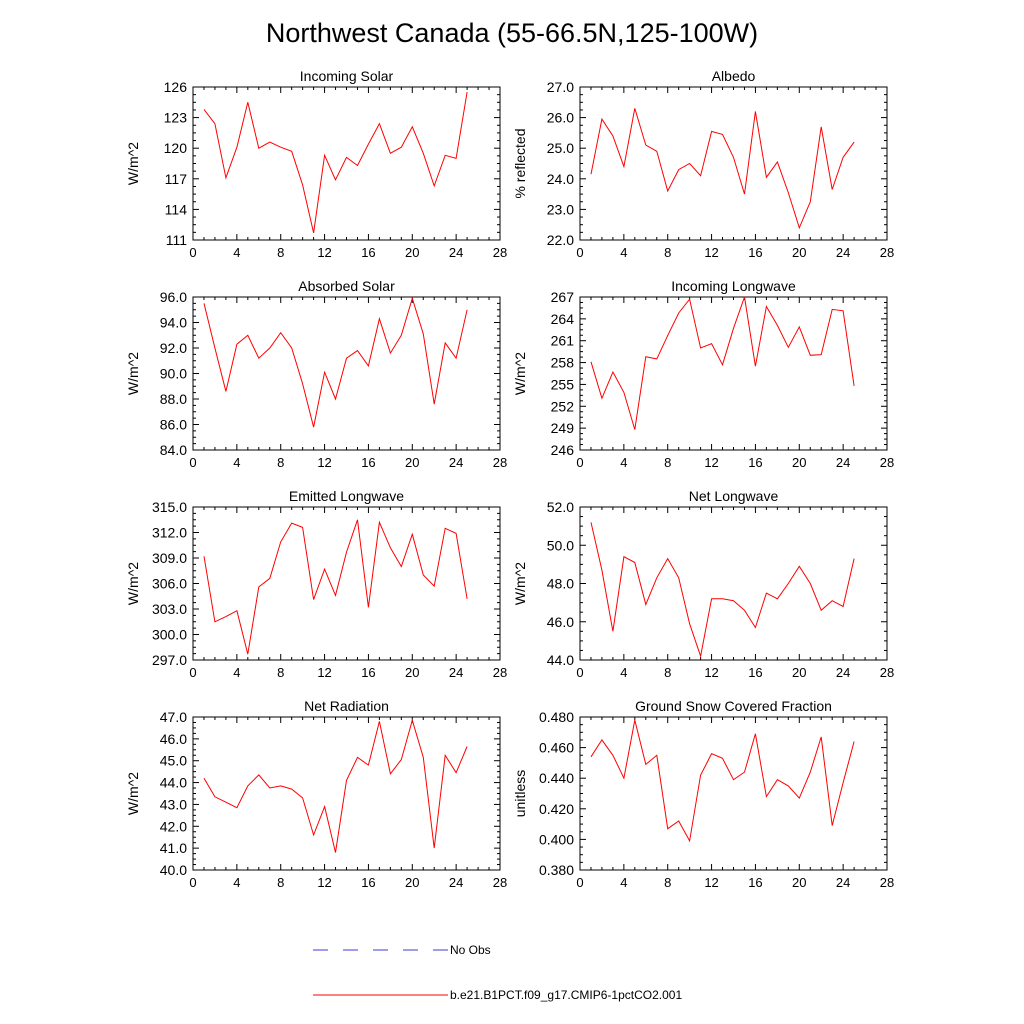  What do you see at coordinates (169, 635) in the screenshot?
I see `y-tick-label: 300.0` at bounding box center [169, 635].